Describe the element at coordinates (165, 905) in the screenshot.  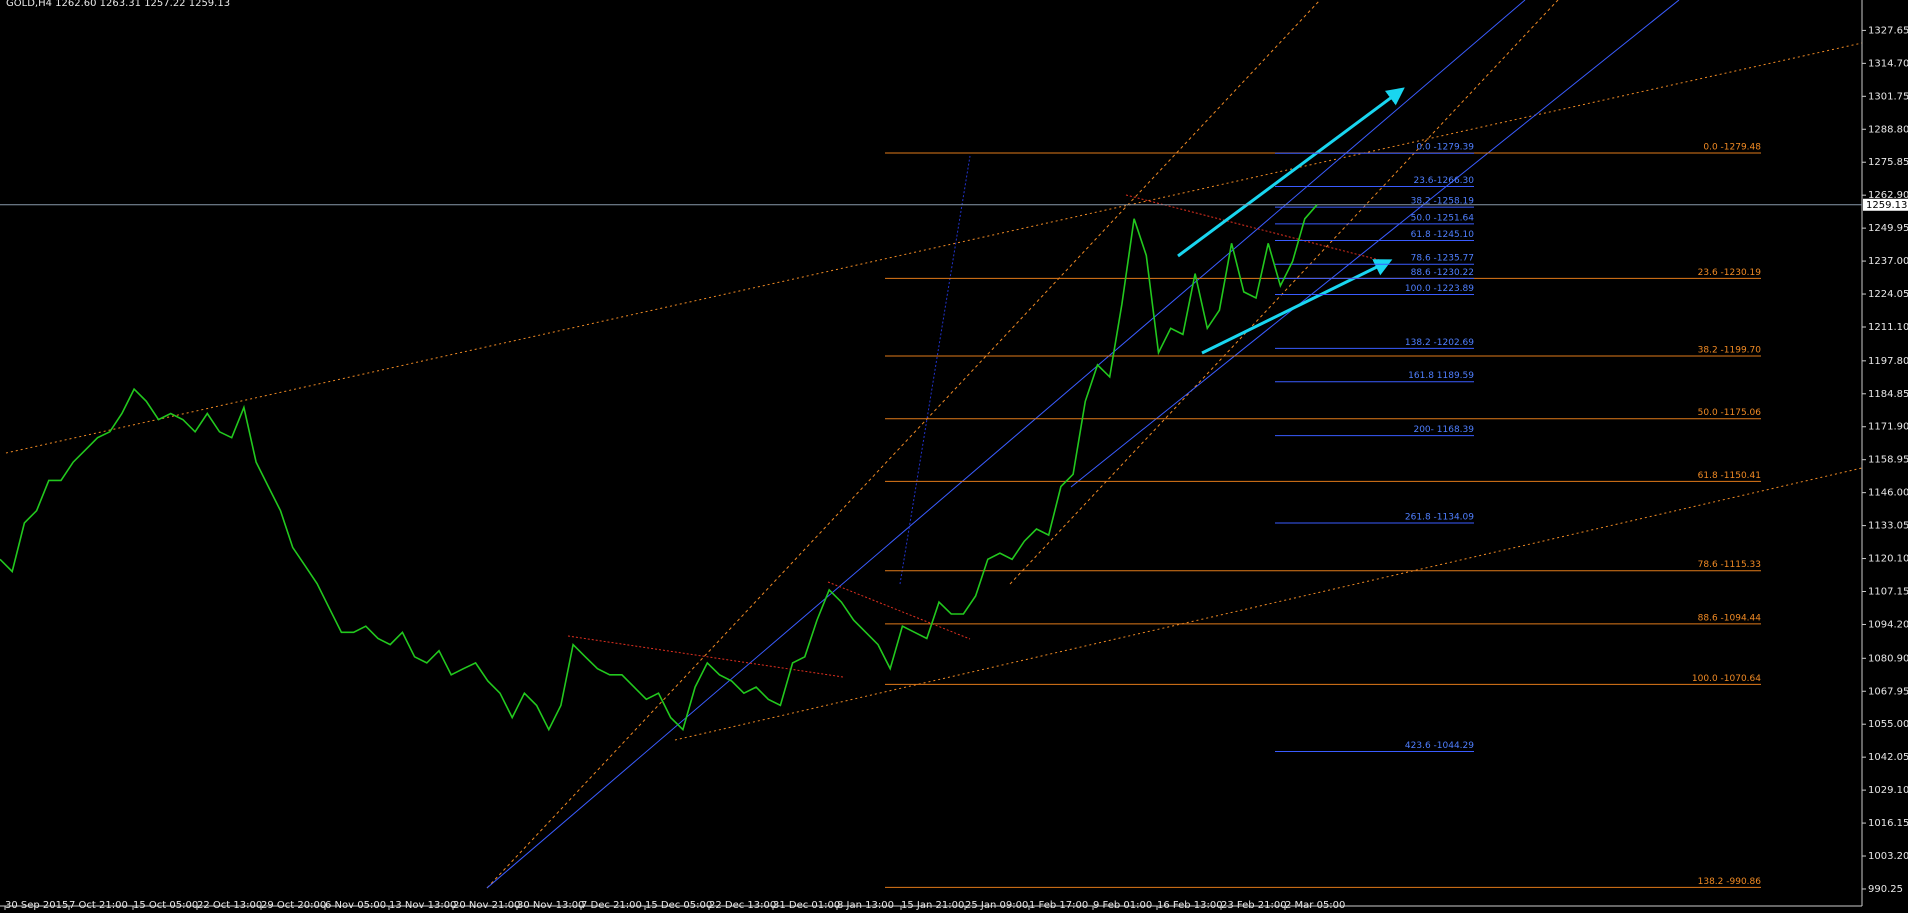
I see `x-tick-label: 15 Oct 05:00` at that location.